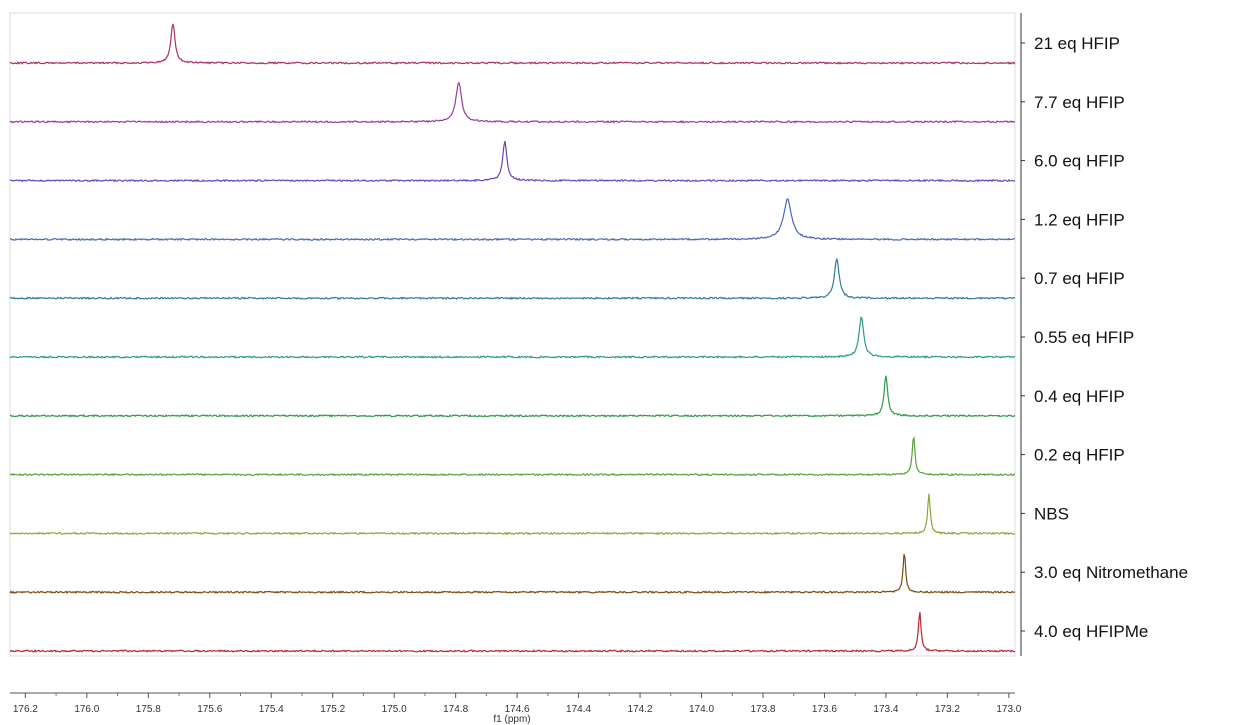  What do you see at coordinates (86, 709) in the screenshot?
I see `x-tick-label: 176.0` at bounding box center [86, 709].